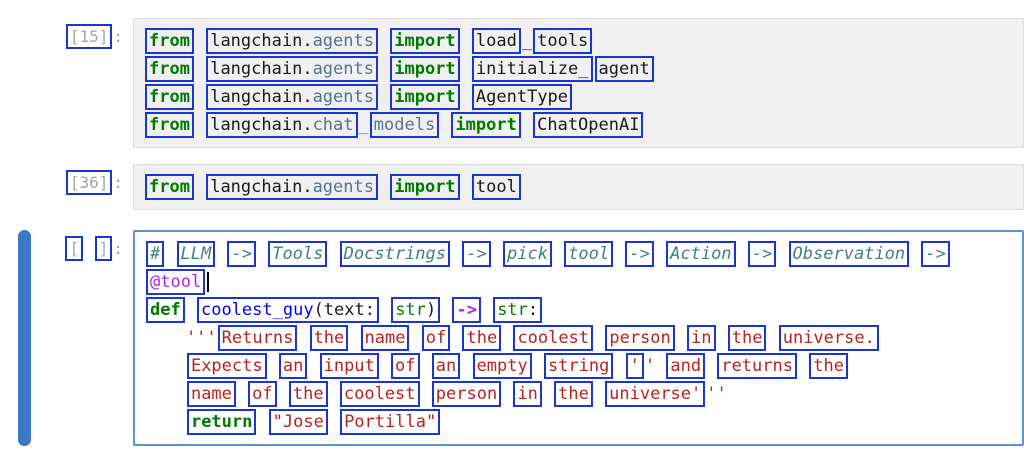 The image size is (1024, 452). I want to click on annotated-token: LLM, so click(196, 254).